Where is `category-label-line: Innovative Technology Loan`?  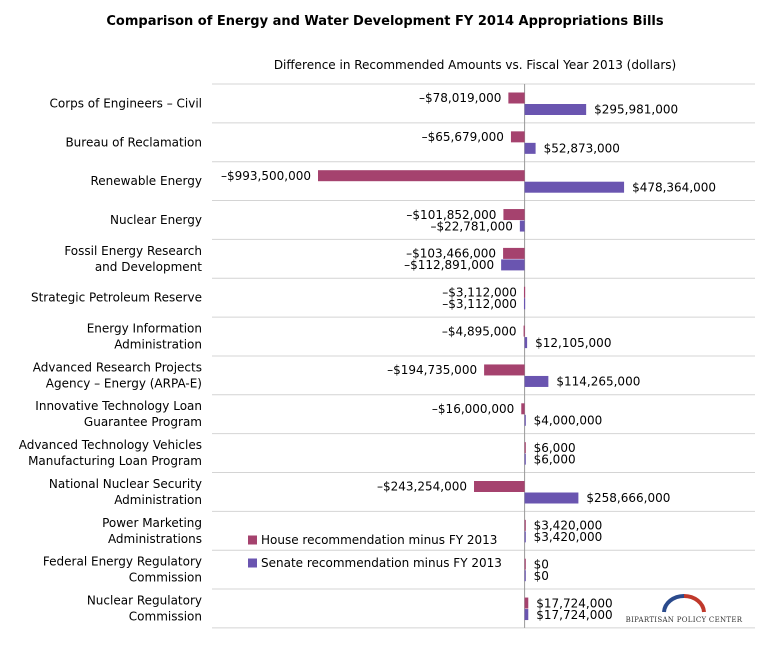
category-label-line: Innovative Technology Loan is located at coordinates (118, 406).